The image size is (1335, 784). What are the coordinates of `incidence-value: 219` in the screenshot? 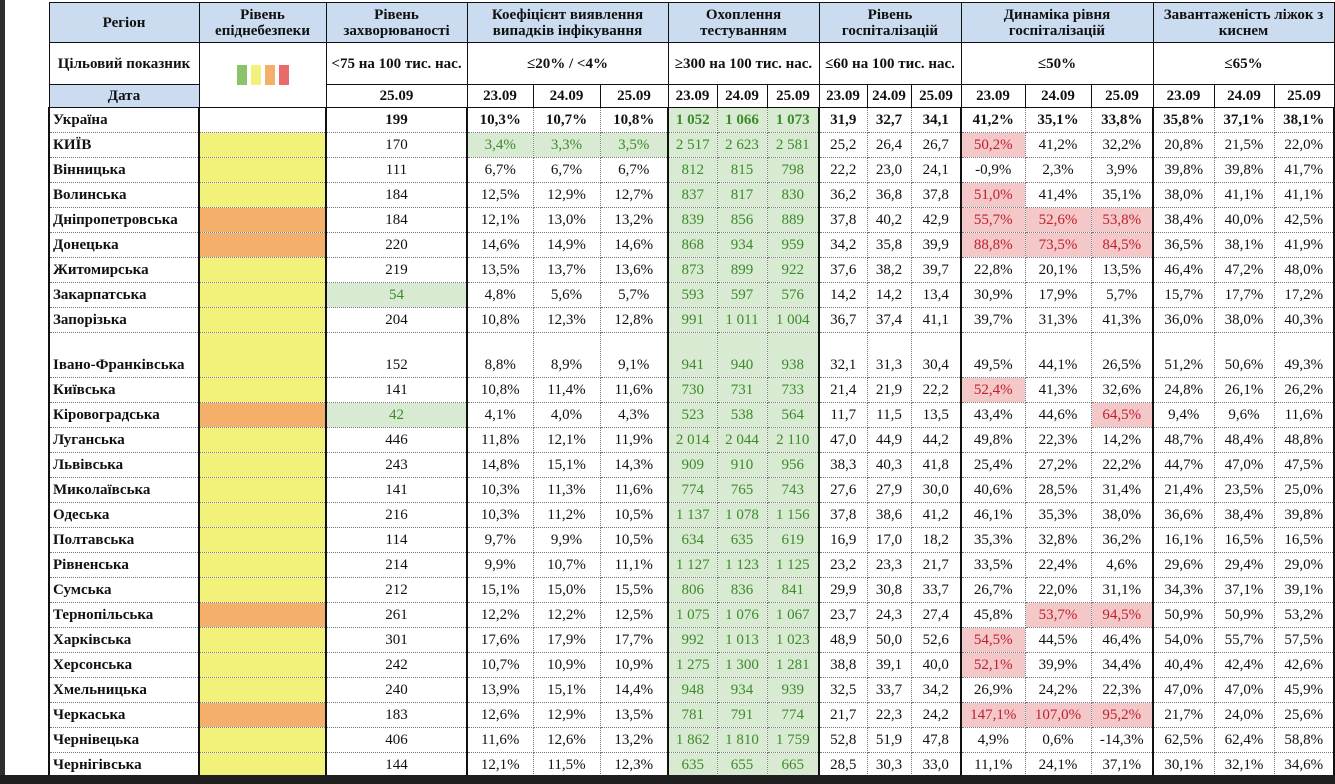 It's located at (396, 270).